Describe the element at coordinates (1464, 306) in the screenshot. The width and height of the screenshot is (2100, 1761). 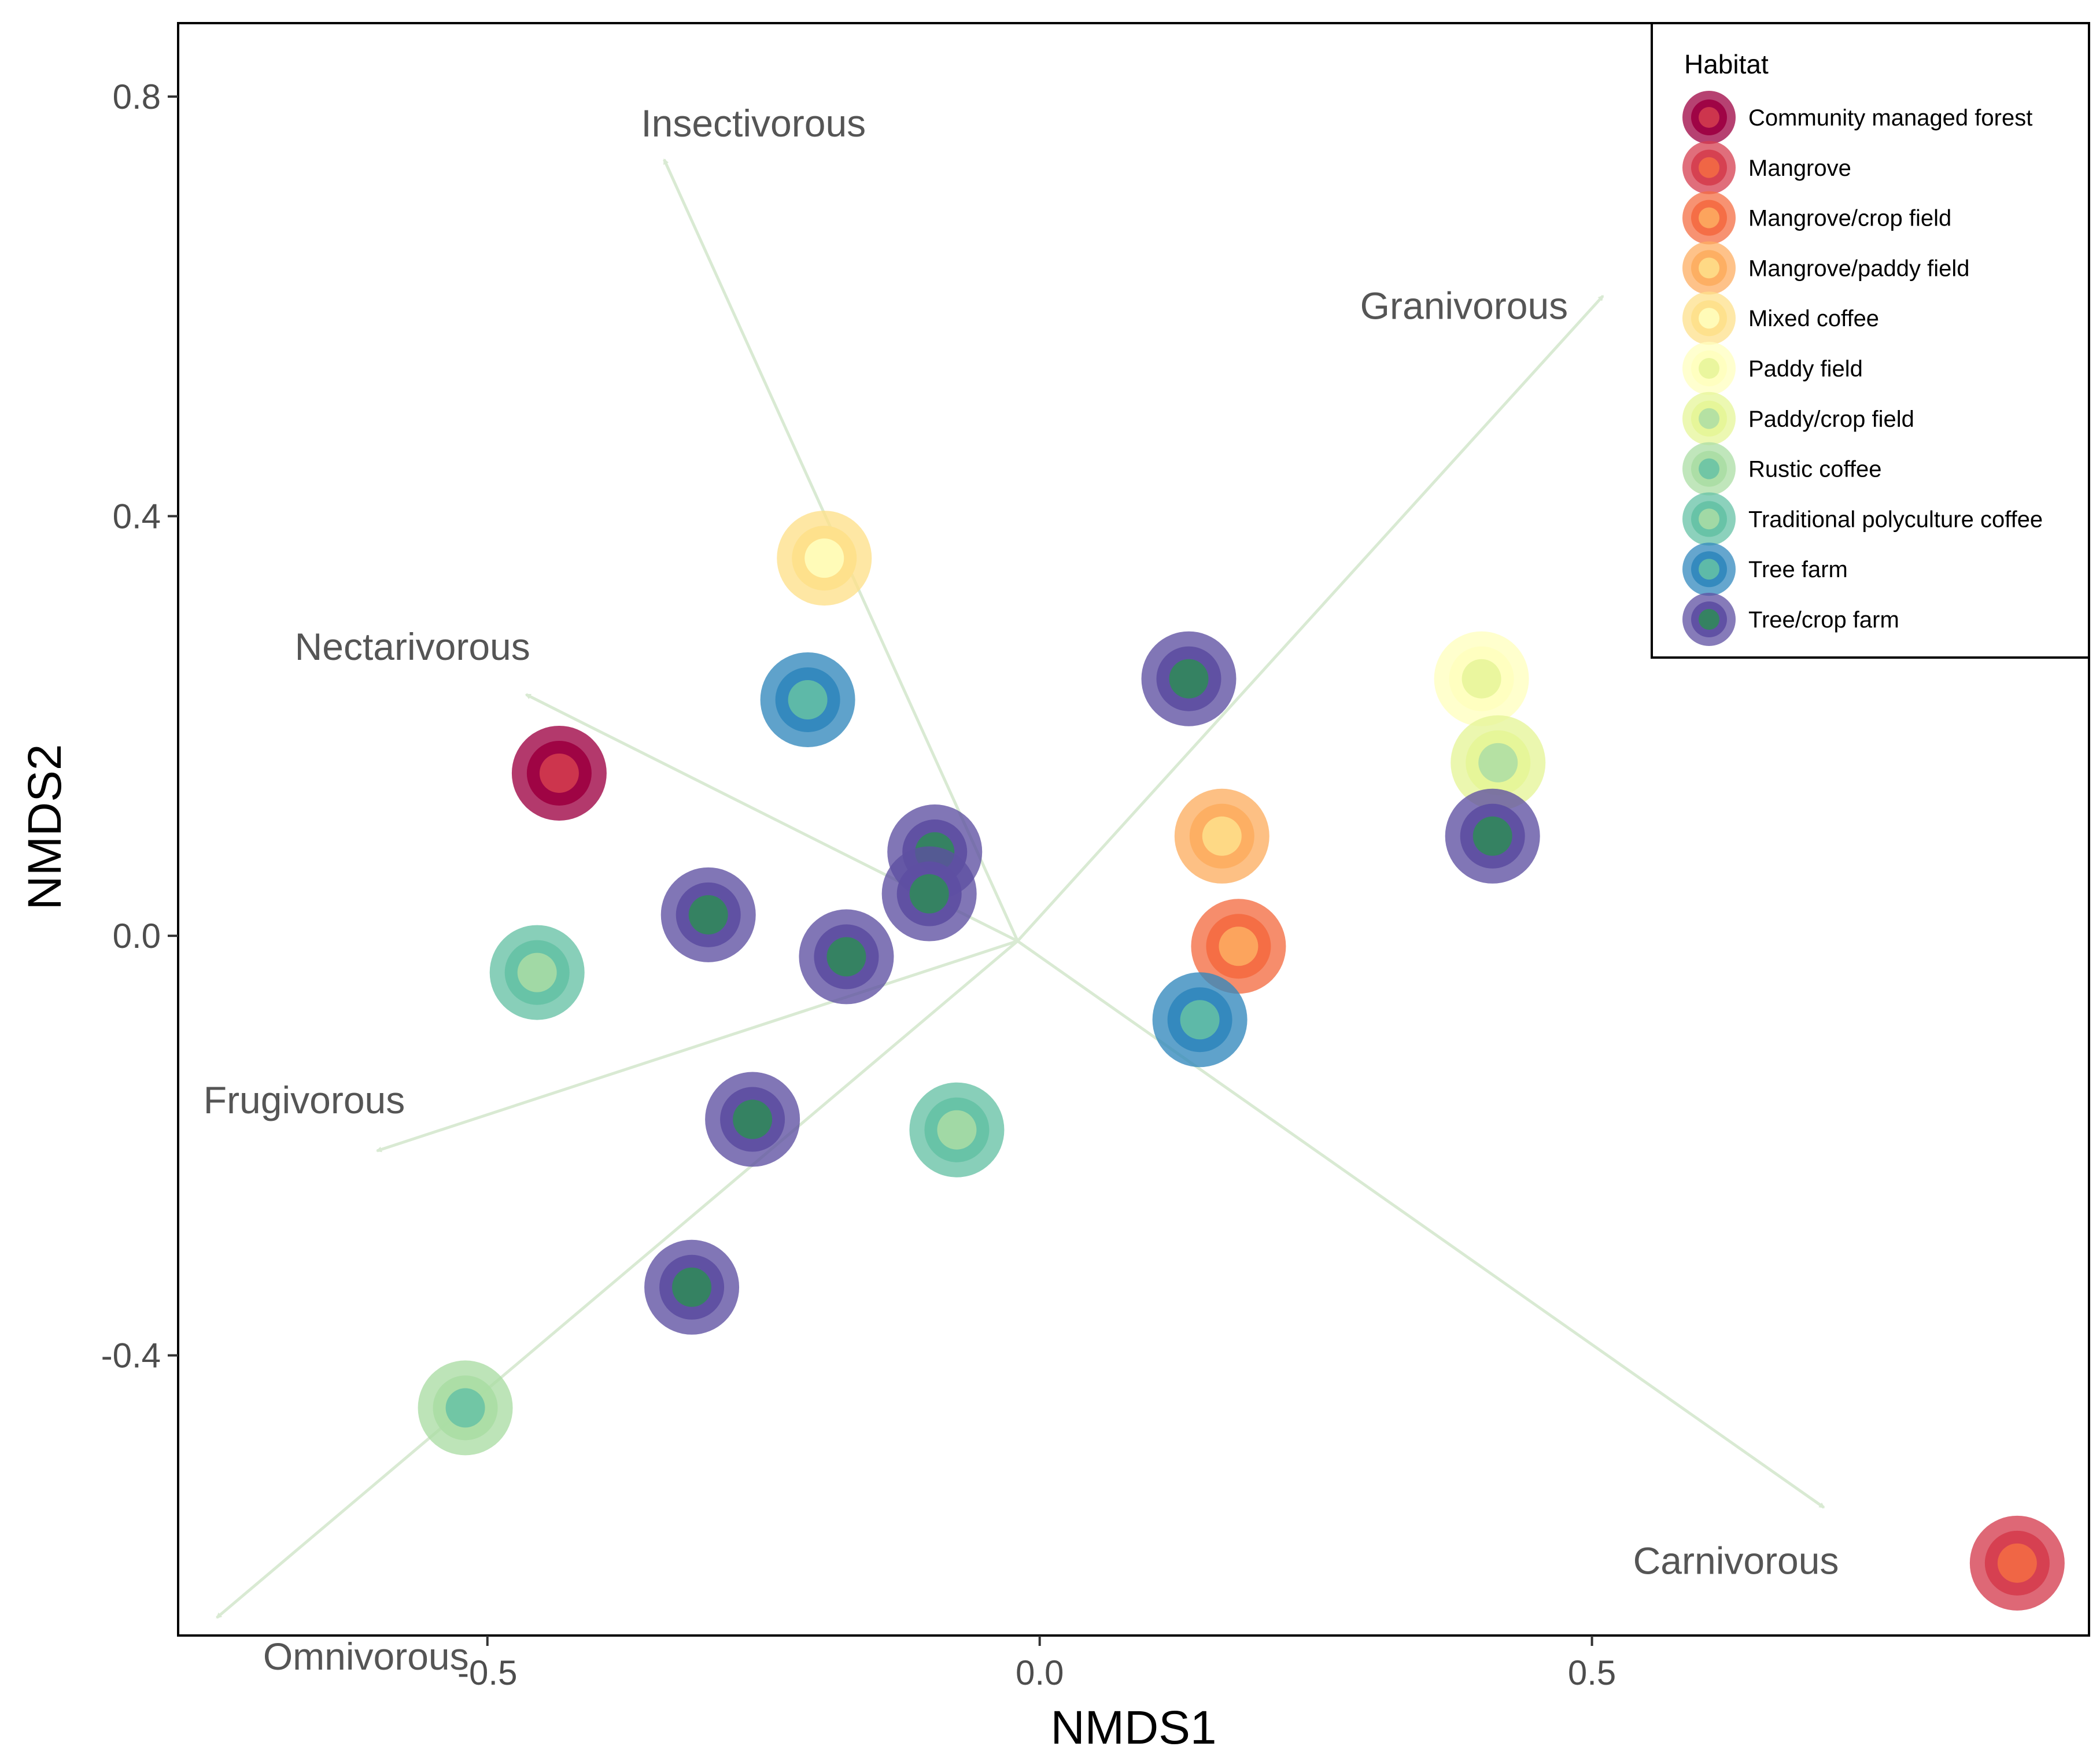
I see `vector-label-granivorous: Granivorous` at that location.